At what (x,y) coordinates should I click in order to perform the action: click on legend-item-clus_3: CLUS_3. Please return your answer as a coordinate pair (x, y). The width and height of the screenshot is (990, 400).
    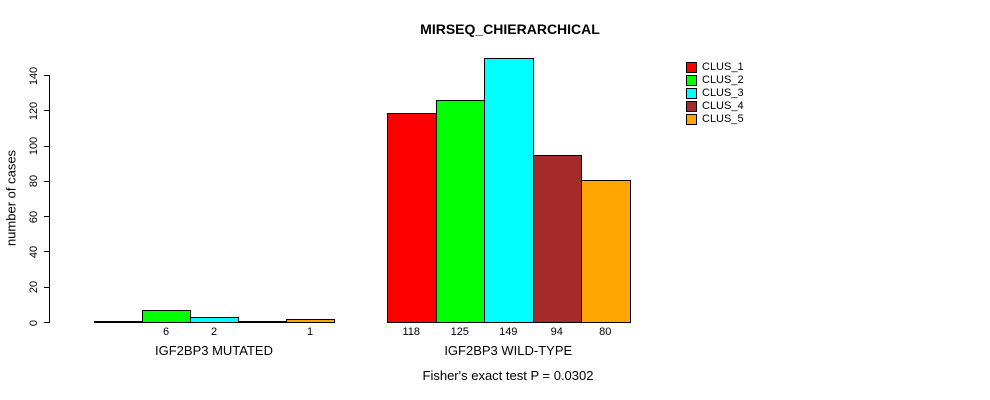
    Looking at the image, I should click on (715, 93).